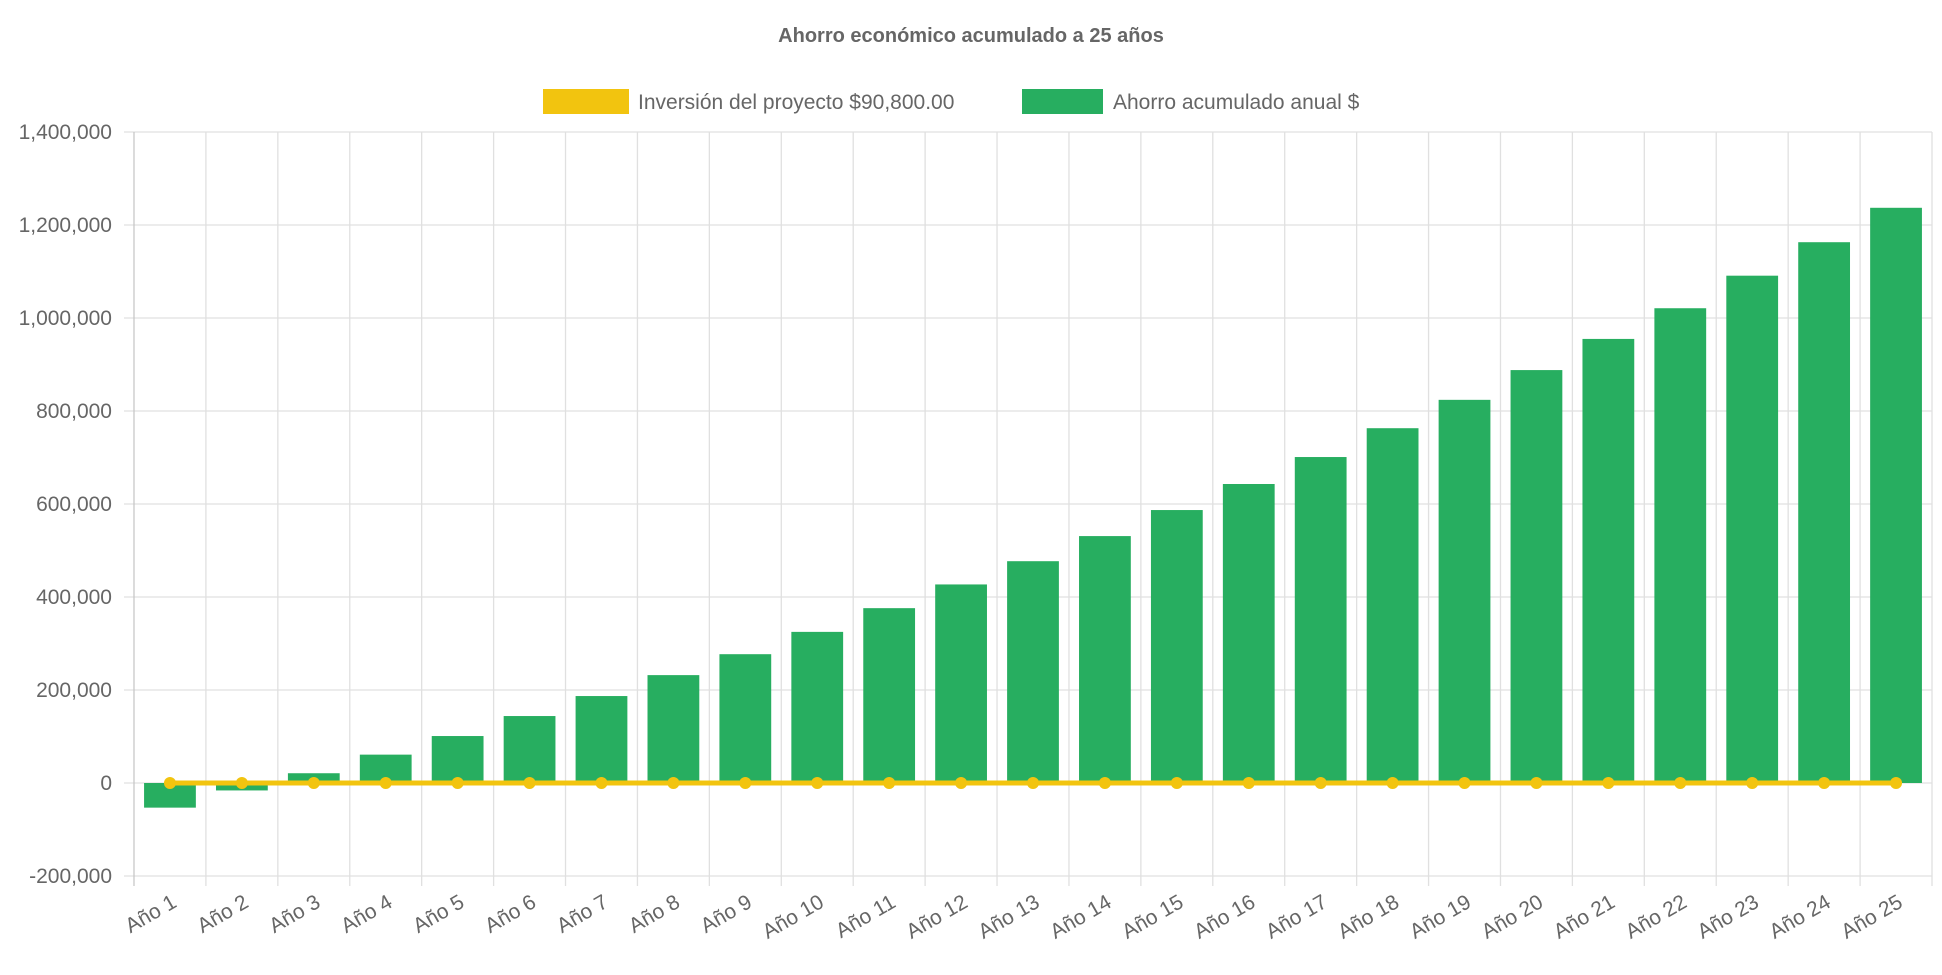 This screenshot has width=1942, height=975. Describe the element at coordinates (1062, 101) in the screenshot. I see `legend-swatch-savings` at that location.